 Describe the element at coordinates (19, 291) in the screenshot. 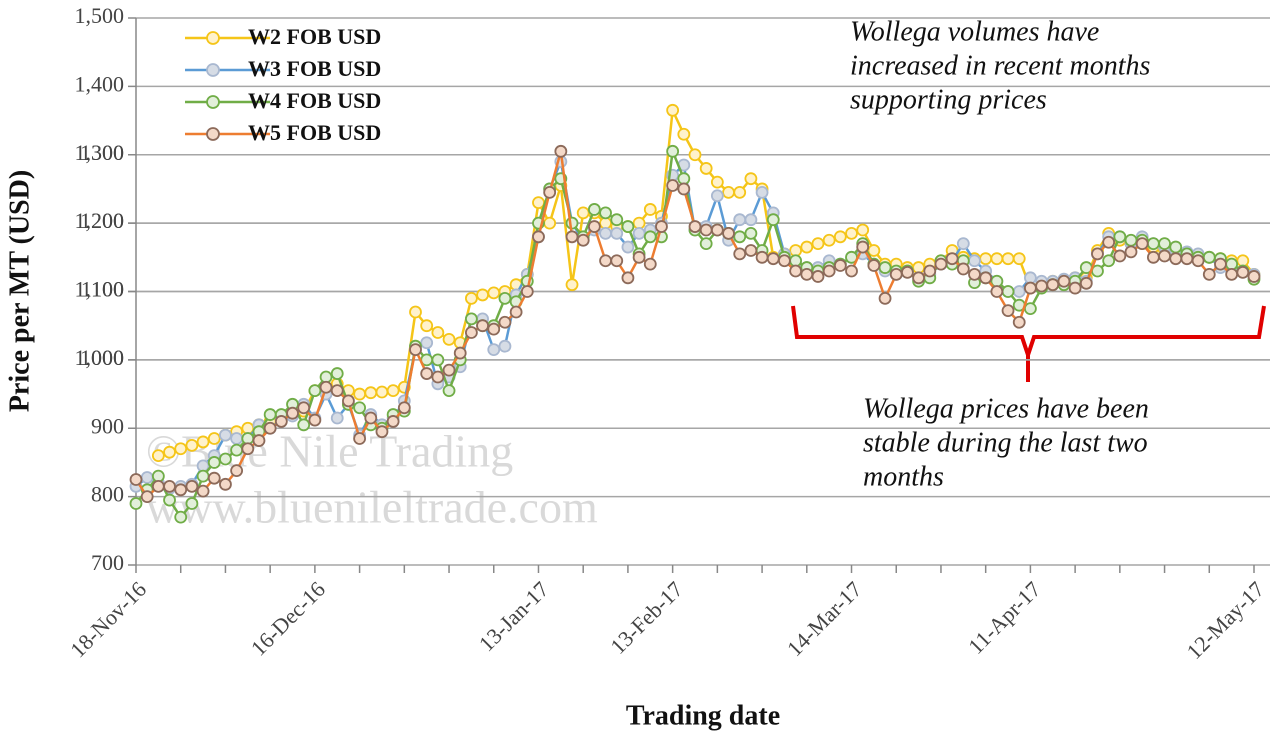

I see `y-axis-title: Price per MT (USD)` at that location.